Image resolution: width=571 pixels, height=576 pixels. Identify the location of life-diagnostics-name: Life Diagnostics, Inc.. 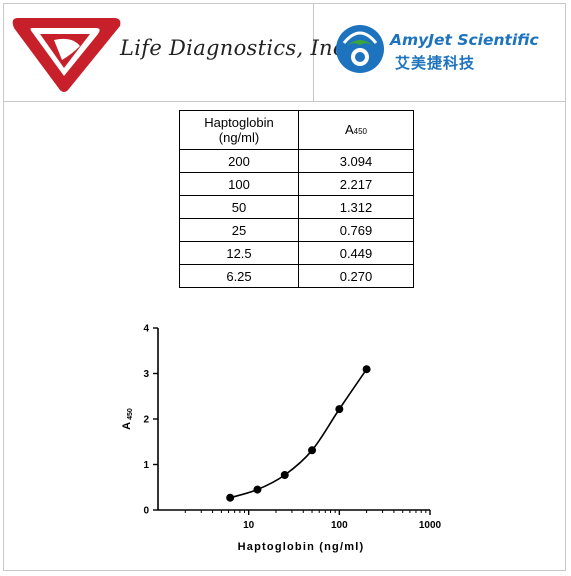
(236, 48).